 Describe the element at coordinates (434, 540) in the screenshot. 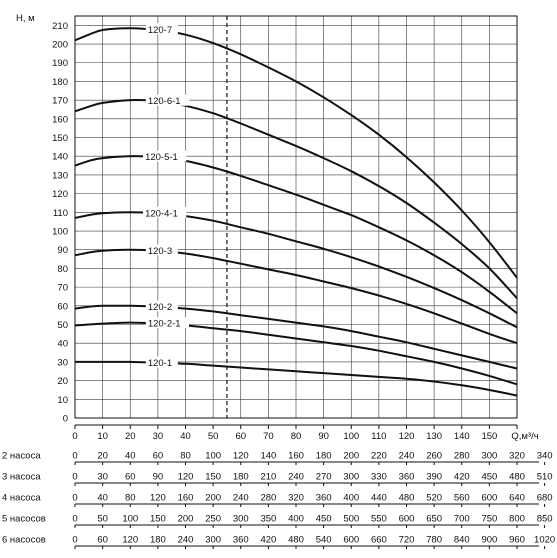

I see `pump-row-value: 780` at that location.